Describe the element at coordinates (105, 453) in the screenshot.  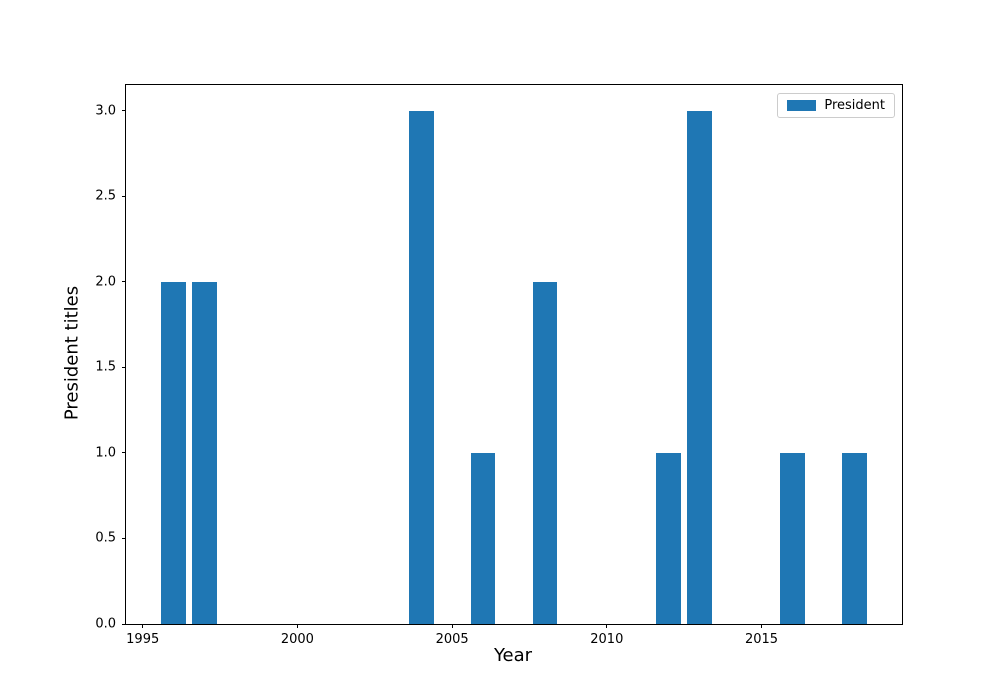
I see `y-tick-label: 1.0` at that location.